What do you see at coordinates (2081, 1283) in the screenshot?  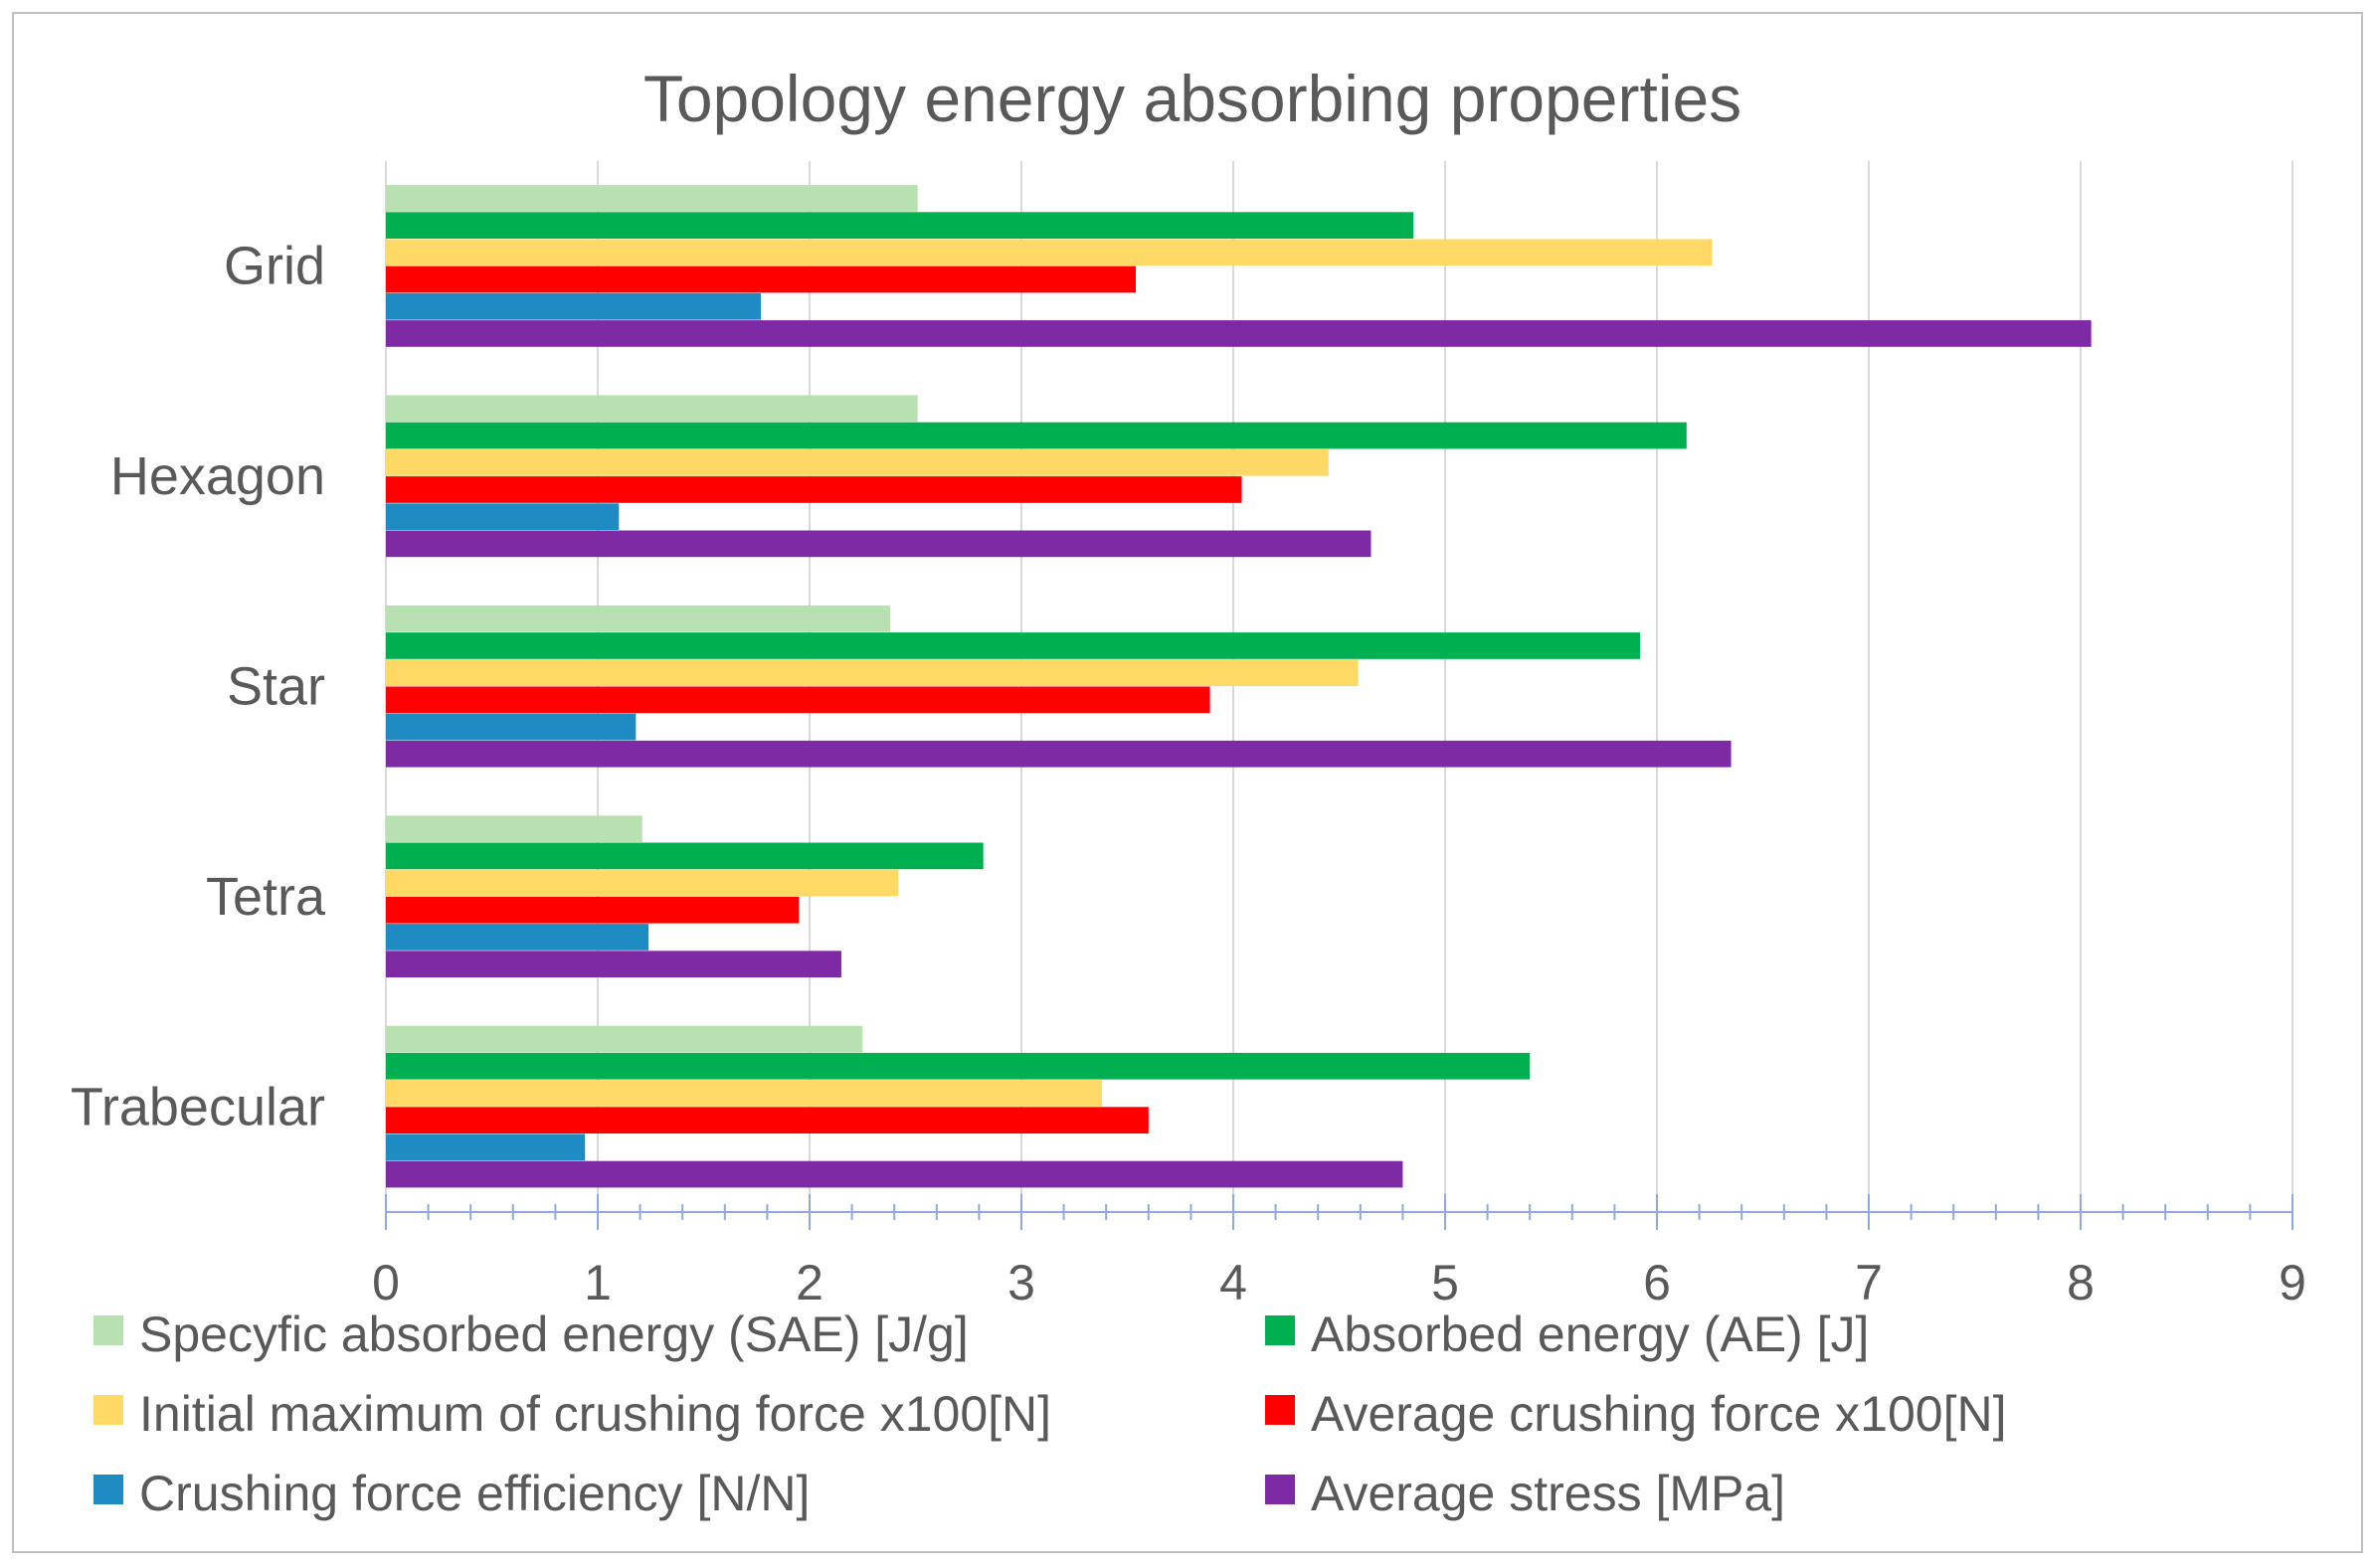 I see `x-tick-label: 8` at bounding box center [2081, 1283].